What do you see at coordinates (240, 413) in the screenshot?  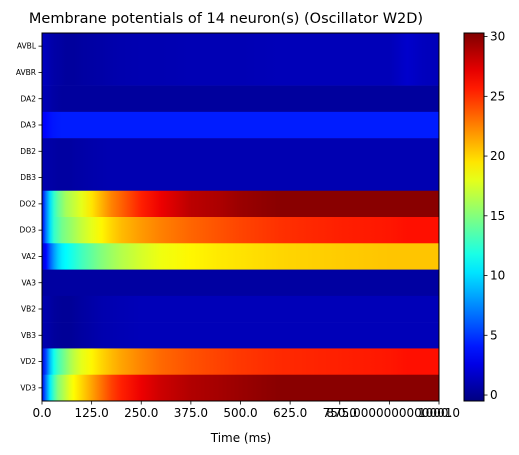 I see `x-tick-label: 500.0` at bounding box center [240, 413].